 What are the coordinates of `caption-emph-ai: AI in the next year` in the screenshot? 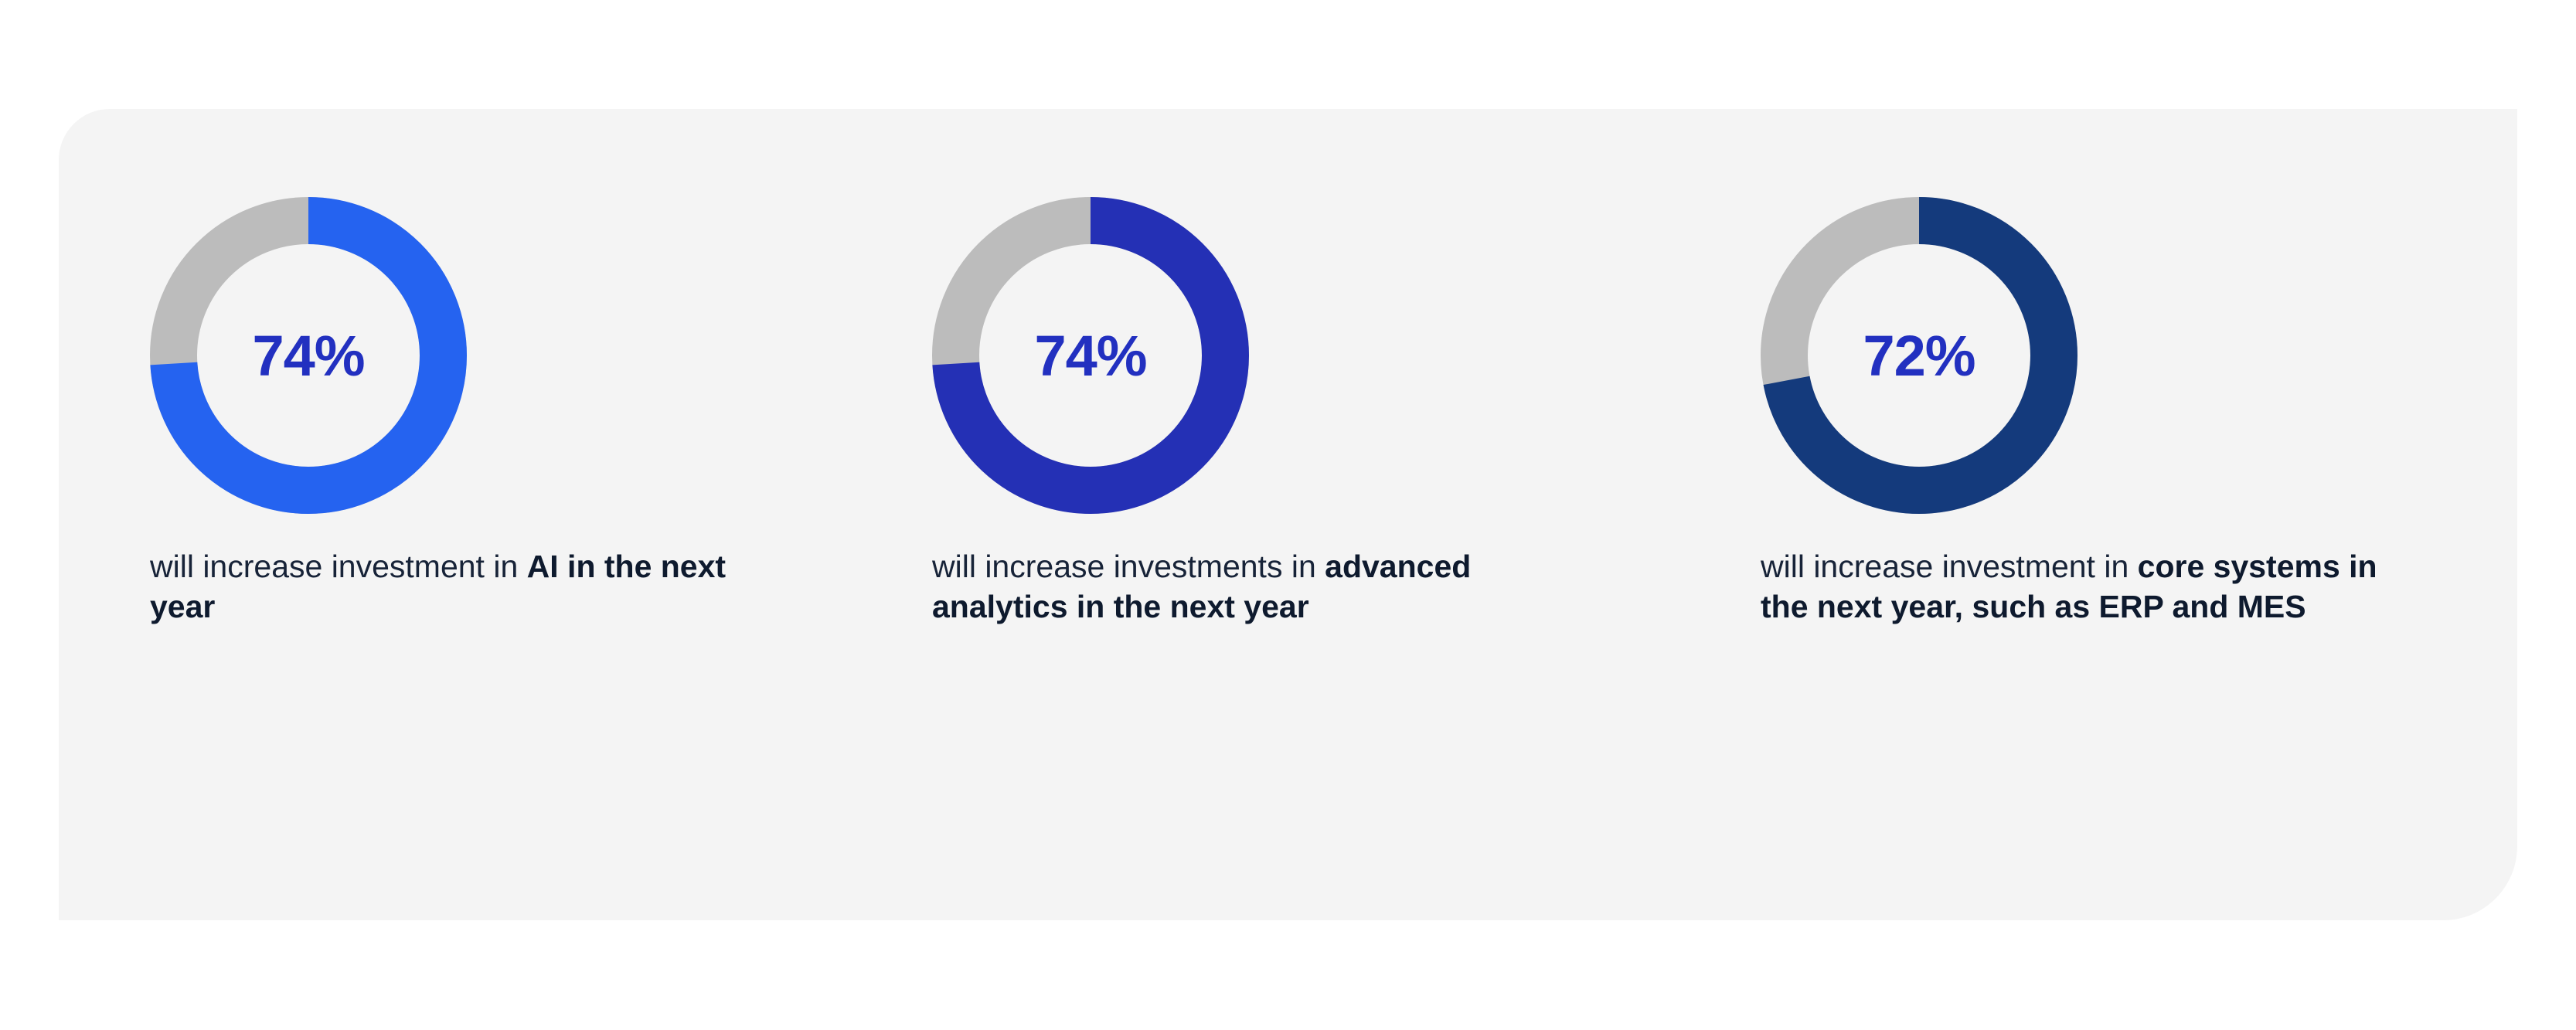 It's located at (438, 587).